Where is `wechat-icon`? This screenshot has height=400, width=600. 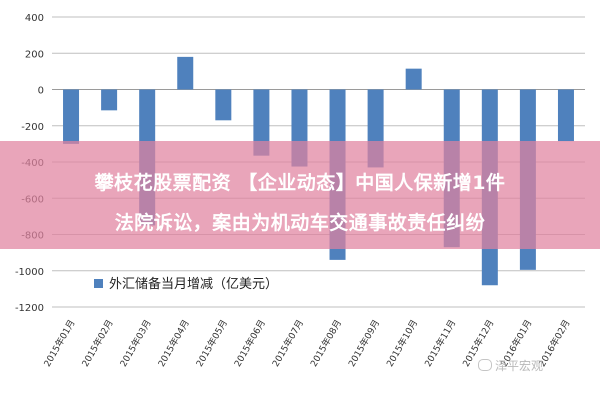 wechat-icon is located at coordinates (485, 365).